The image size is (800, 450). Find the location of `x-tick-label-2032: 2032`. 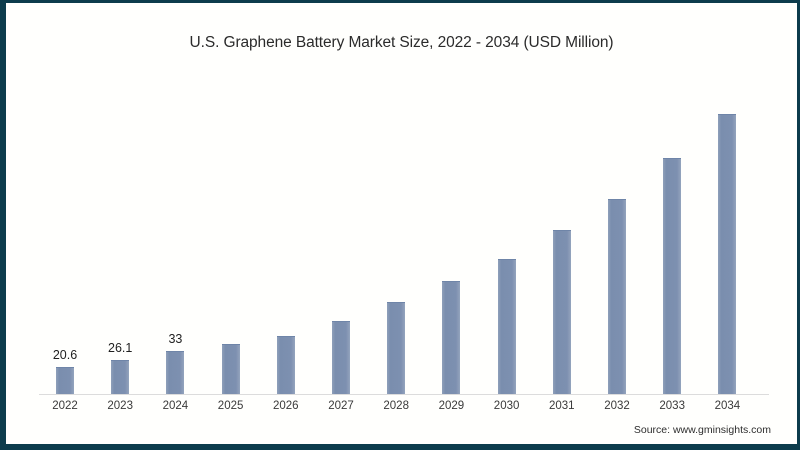

x-tick-label-2032: 2032 is located at coordinates (617, 406).